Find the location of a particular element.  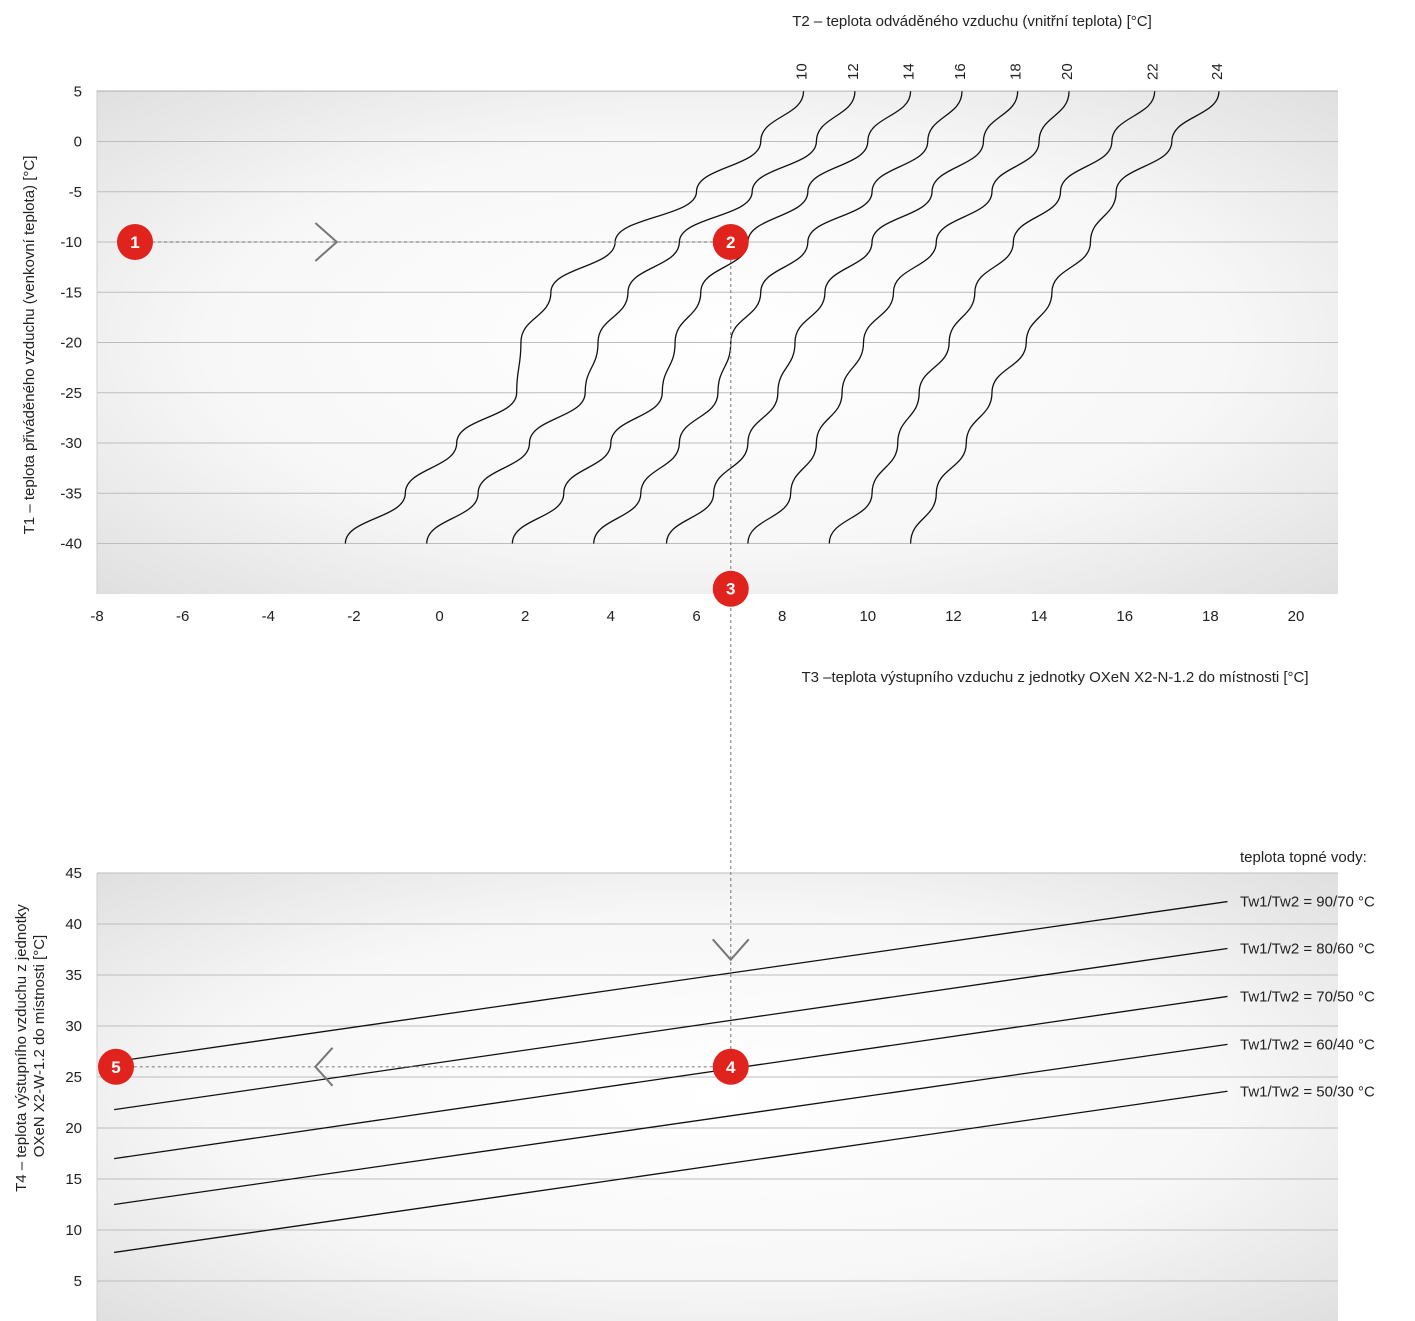

top-y-tick-label: -35 is located at coordinates (71, 493).